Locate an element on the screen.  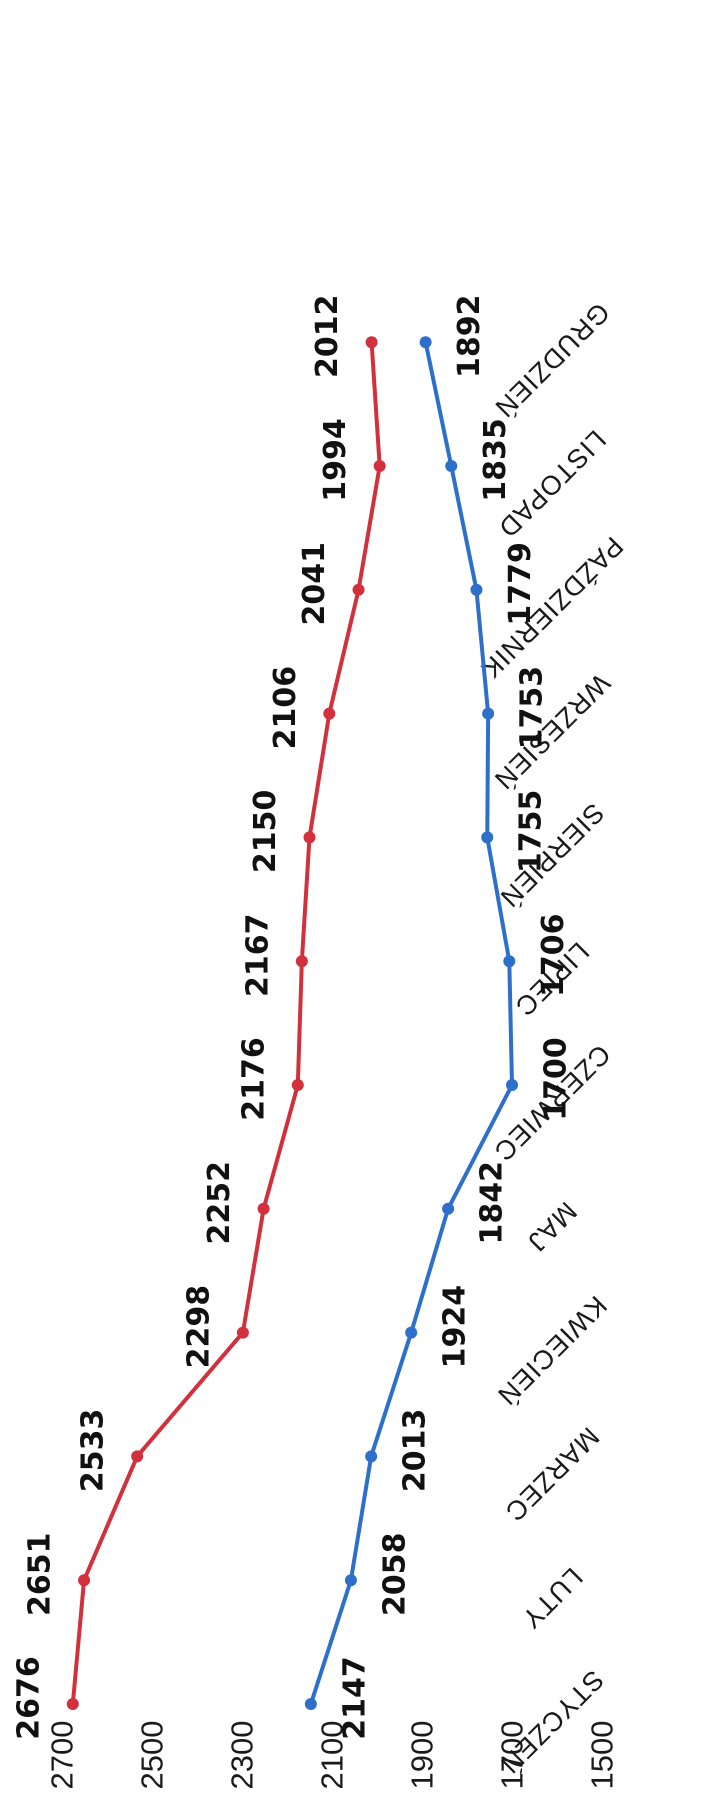
data-label: 1994 is located at coordinates (335, 460).